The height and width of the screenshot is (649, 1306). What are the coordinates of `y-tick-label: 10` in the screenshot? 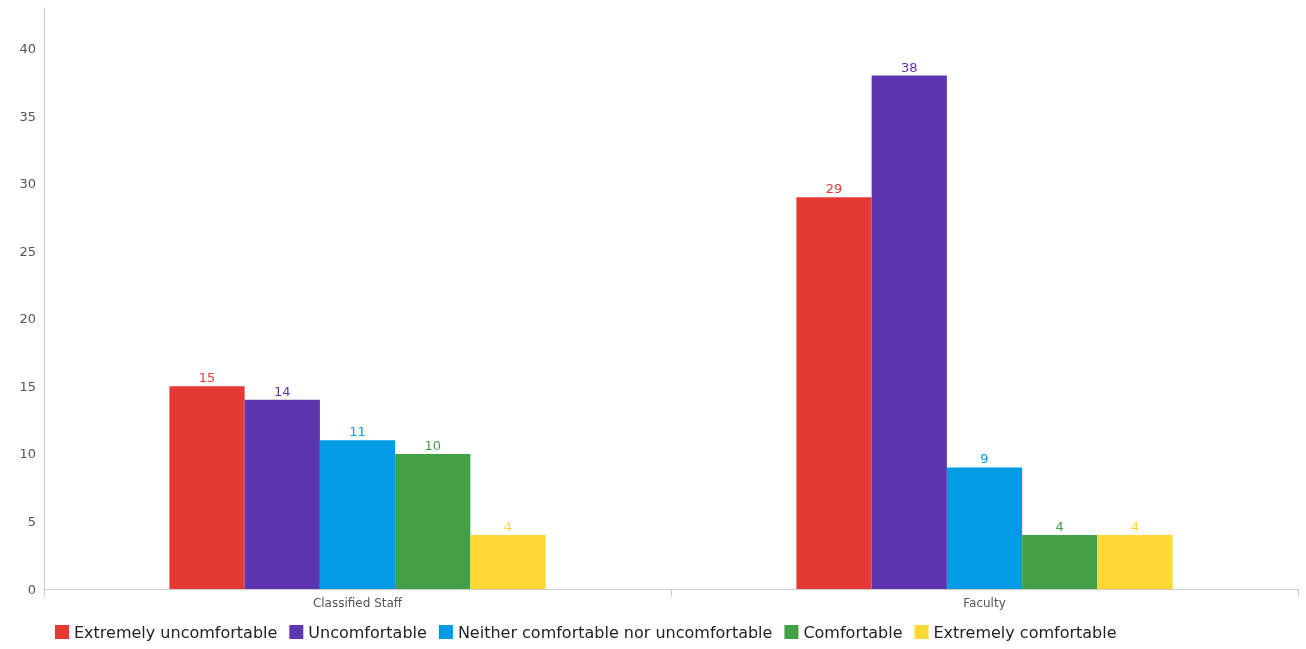 It's located at (27, 454).